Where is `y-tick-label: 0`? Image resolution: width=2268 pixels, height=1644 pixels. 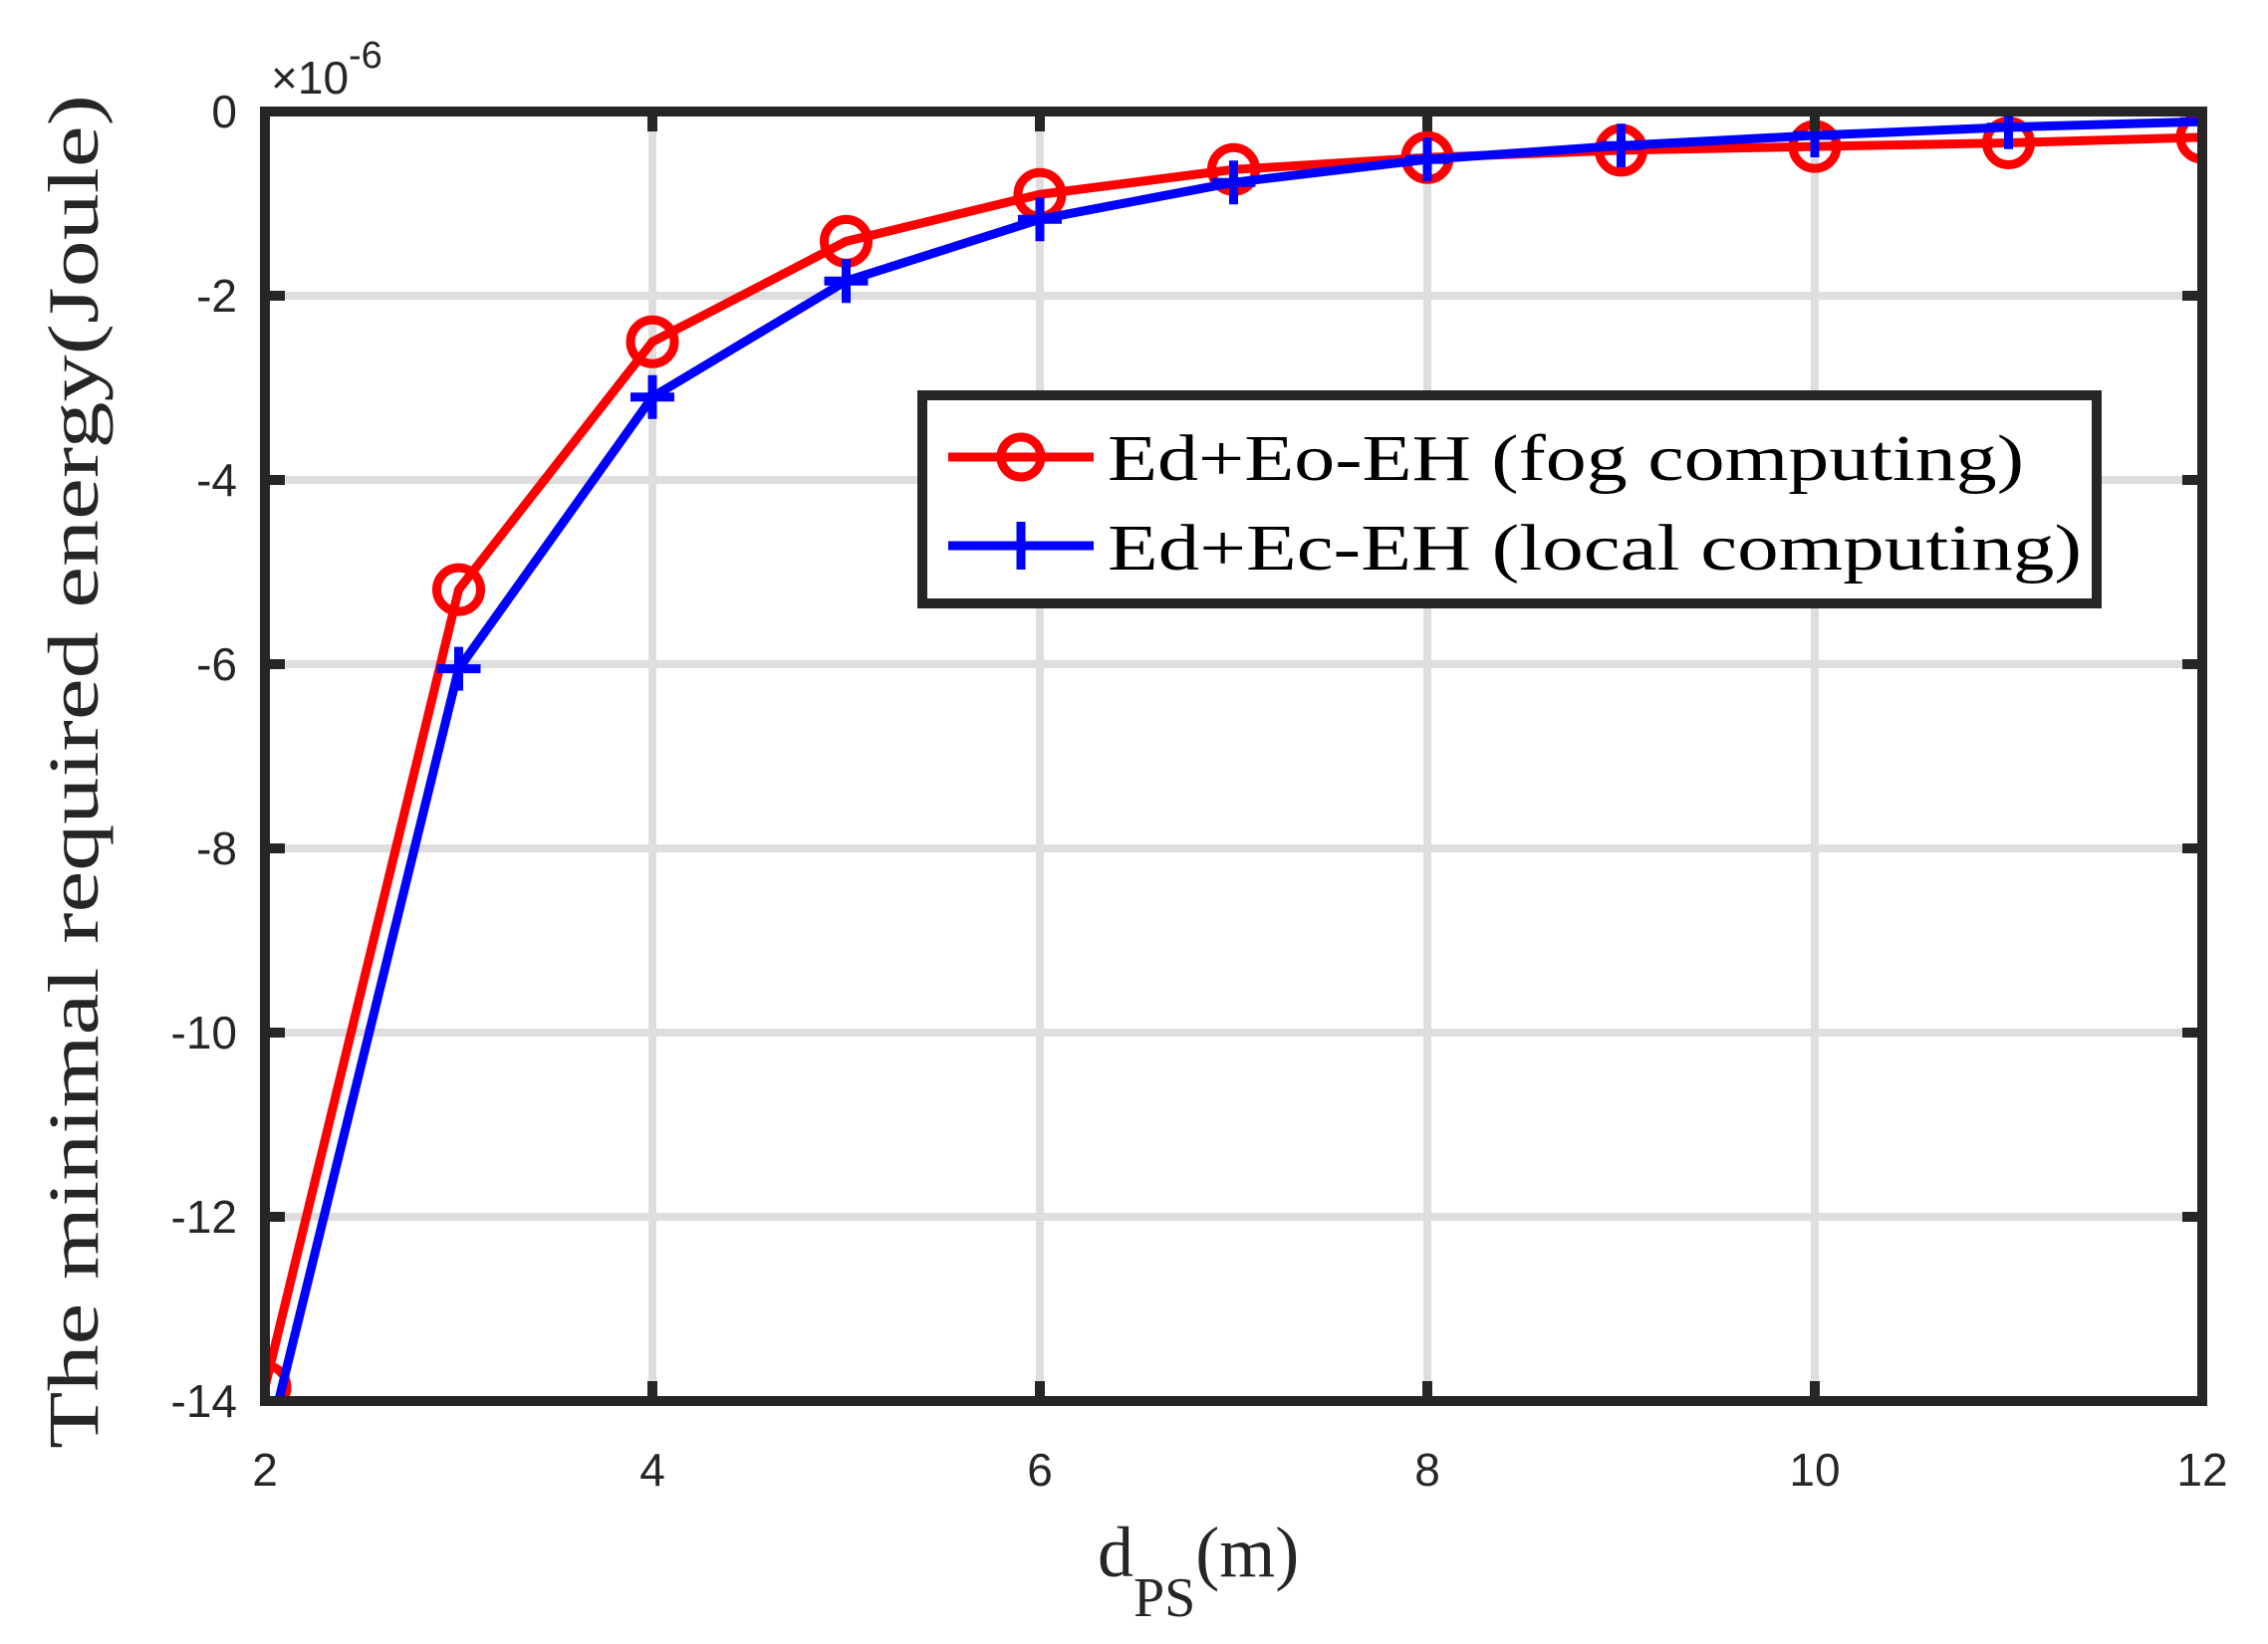
y-tick-label: 0 is located at coordinates (224, 111).